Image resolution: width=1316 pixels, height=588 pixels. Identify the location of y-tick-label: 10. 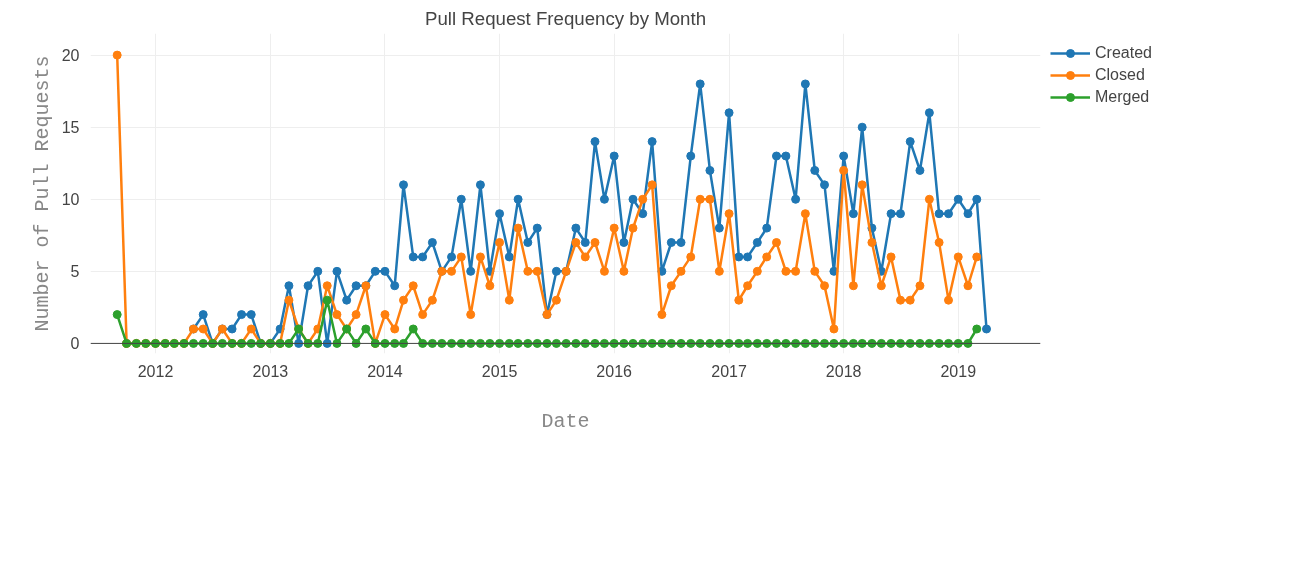
(70, 200).